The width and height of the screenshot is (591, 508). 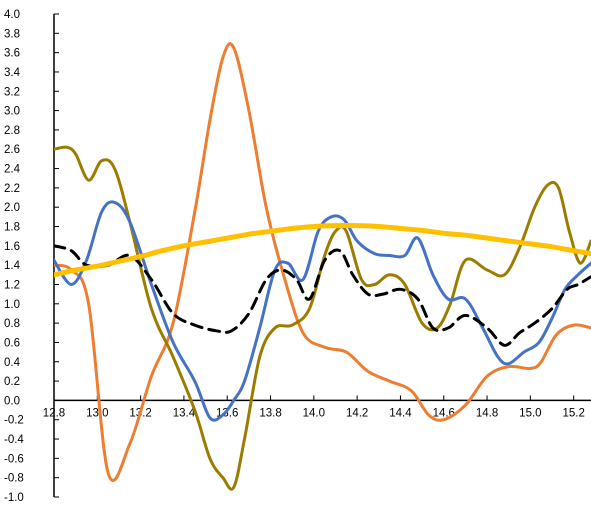 What do you see at coordinates (400, 413) in the screenshot?
I see `x-tick-label: 14.4` at bounding box center [400, 413].